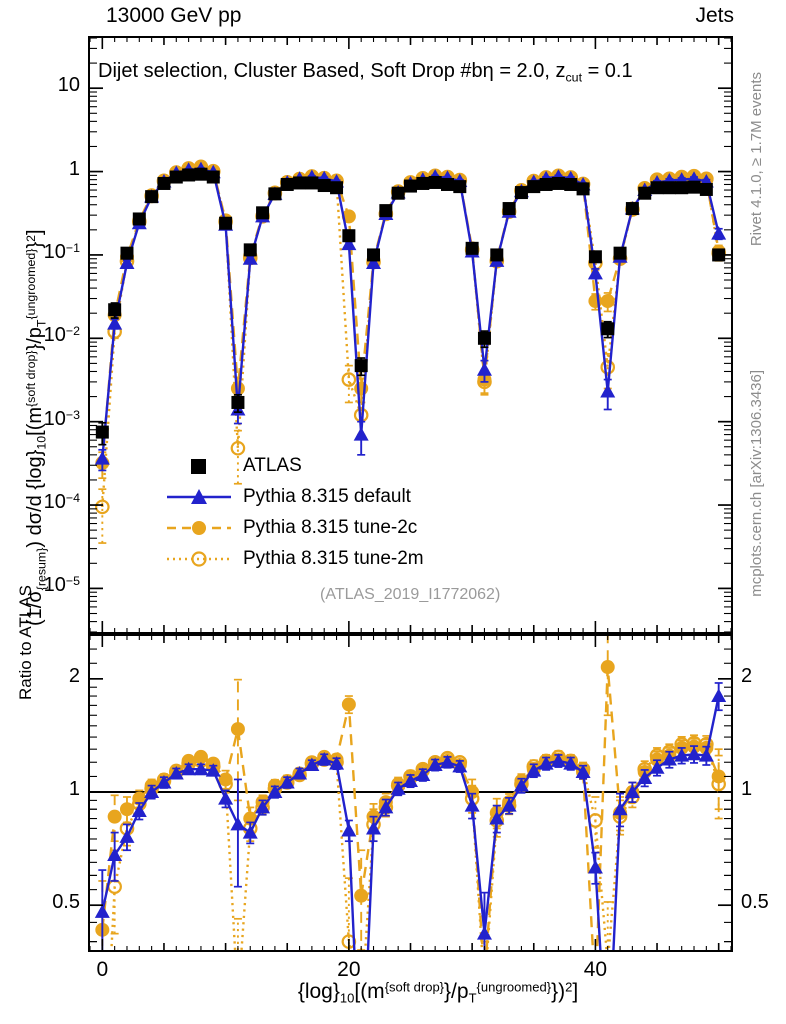 This screenshot has width=786, height=1024. I want to click on y-tick-label: 10, so click(68, 85).